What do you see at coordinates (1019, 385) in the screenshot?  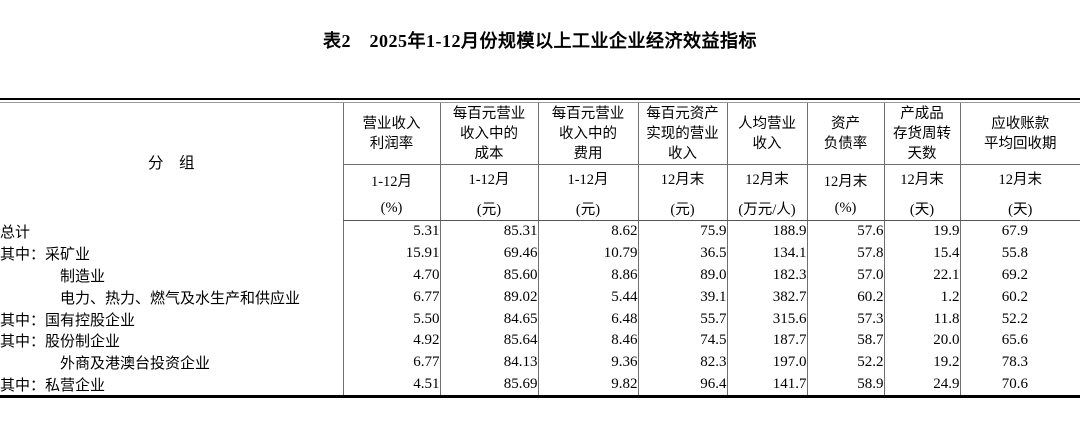 I see `value-cell: 70.6` at bounding box center [1019, 385].